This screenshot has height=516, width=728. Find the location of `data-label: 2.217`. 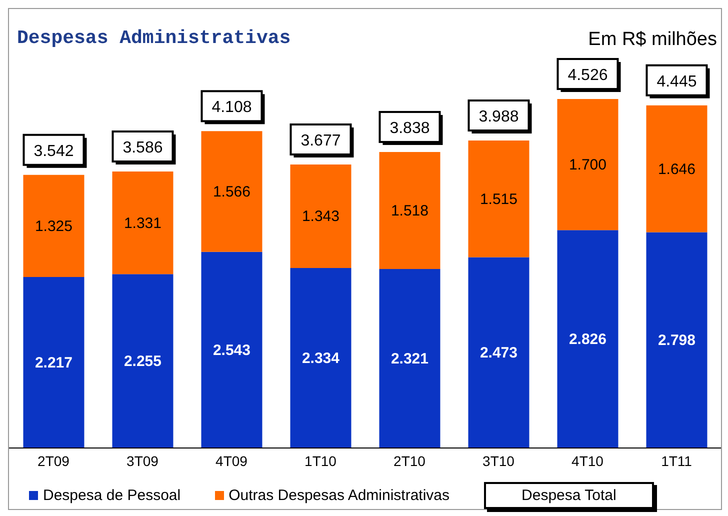

data-label: 2.217 is located at coordinates (53, 363).